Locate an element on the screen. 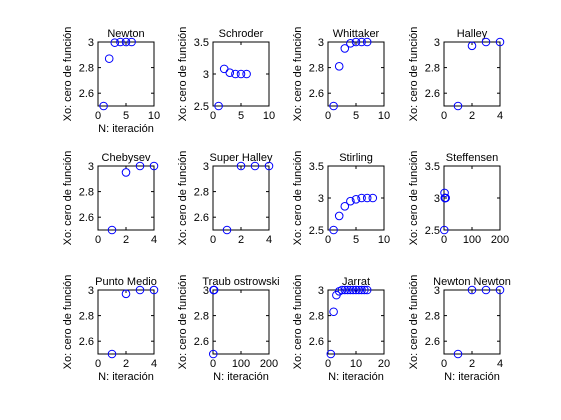 The height and width of the screenshot is (420, 561). subplot-title: Steffensen is located at coordinates (472, 158).